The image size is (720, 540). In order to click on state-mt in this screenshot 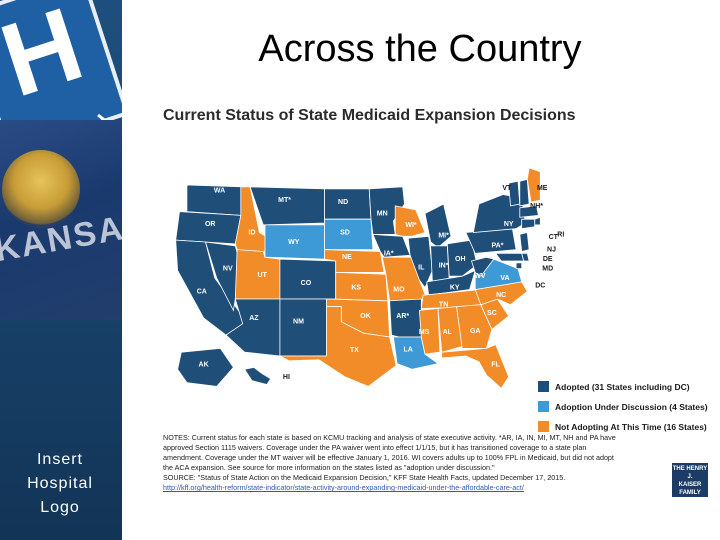, I will do `click(287, 206)`.